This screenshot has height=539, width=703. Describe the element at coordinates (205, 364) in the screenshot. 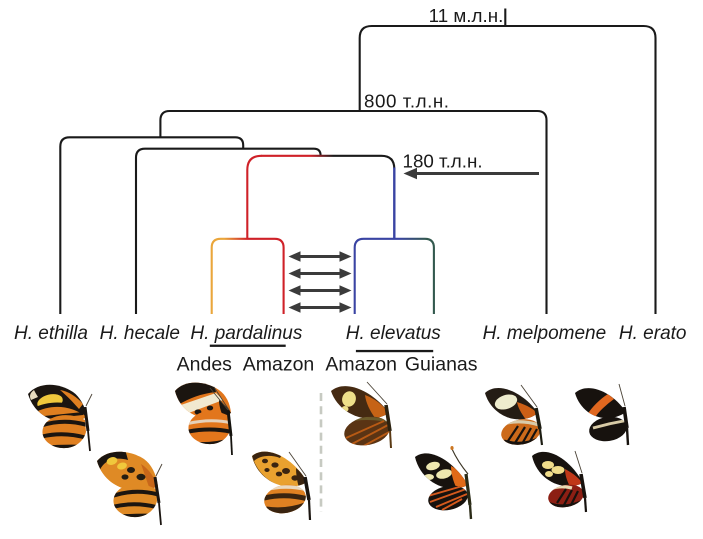

I see `svg-text: Andes` at that location.